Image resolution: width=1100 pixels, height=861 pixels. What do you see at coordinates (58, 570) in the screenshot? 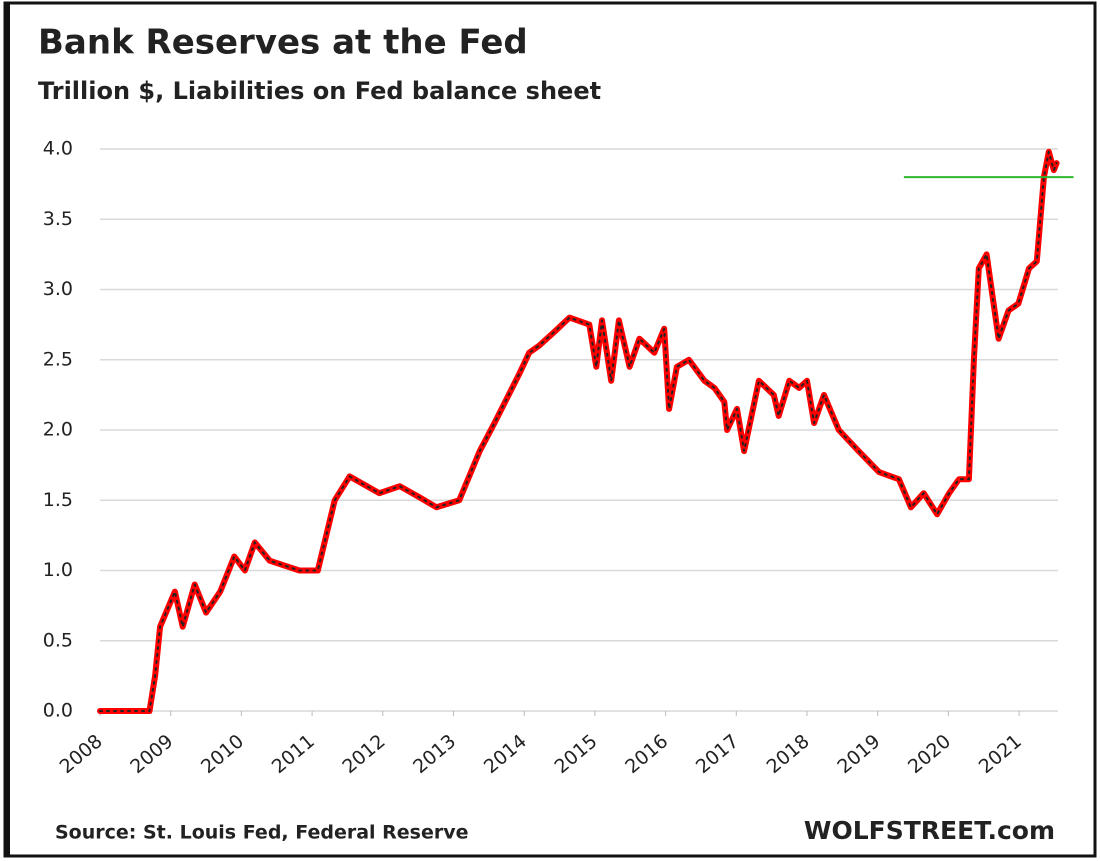
I see `y-tick-label: 1.0` at bounding box center [58, 570].